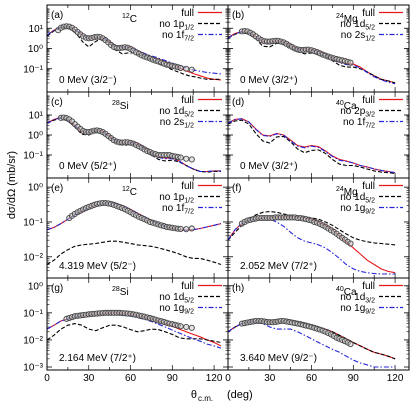  Describe the element at coordinates (278, 358) in the screenshot. I see `state-label: 3.640 MeV (9/2⁻)` at that location.